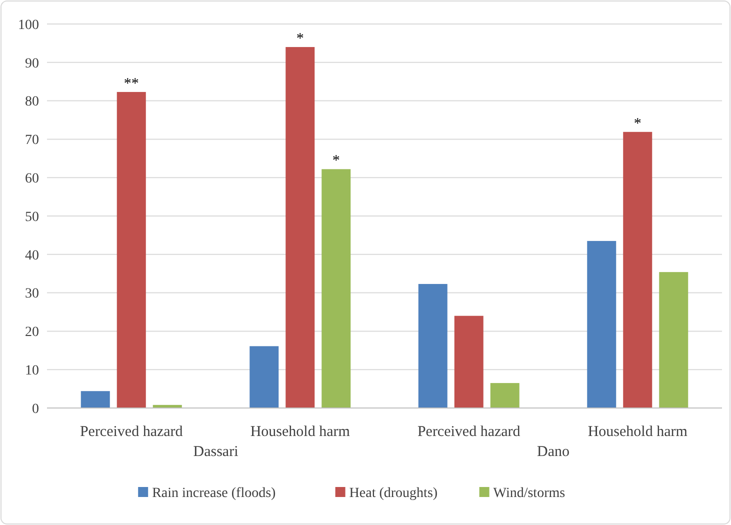 The height and width of the screenshot is (525, 731). Describe the element at coordinates (393, 493) in the screenshot. I see `legend-label: Heat (droughts)` at that location.